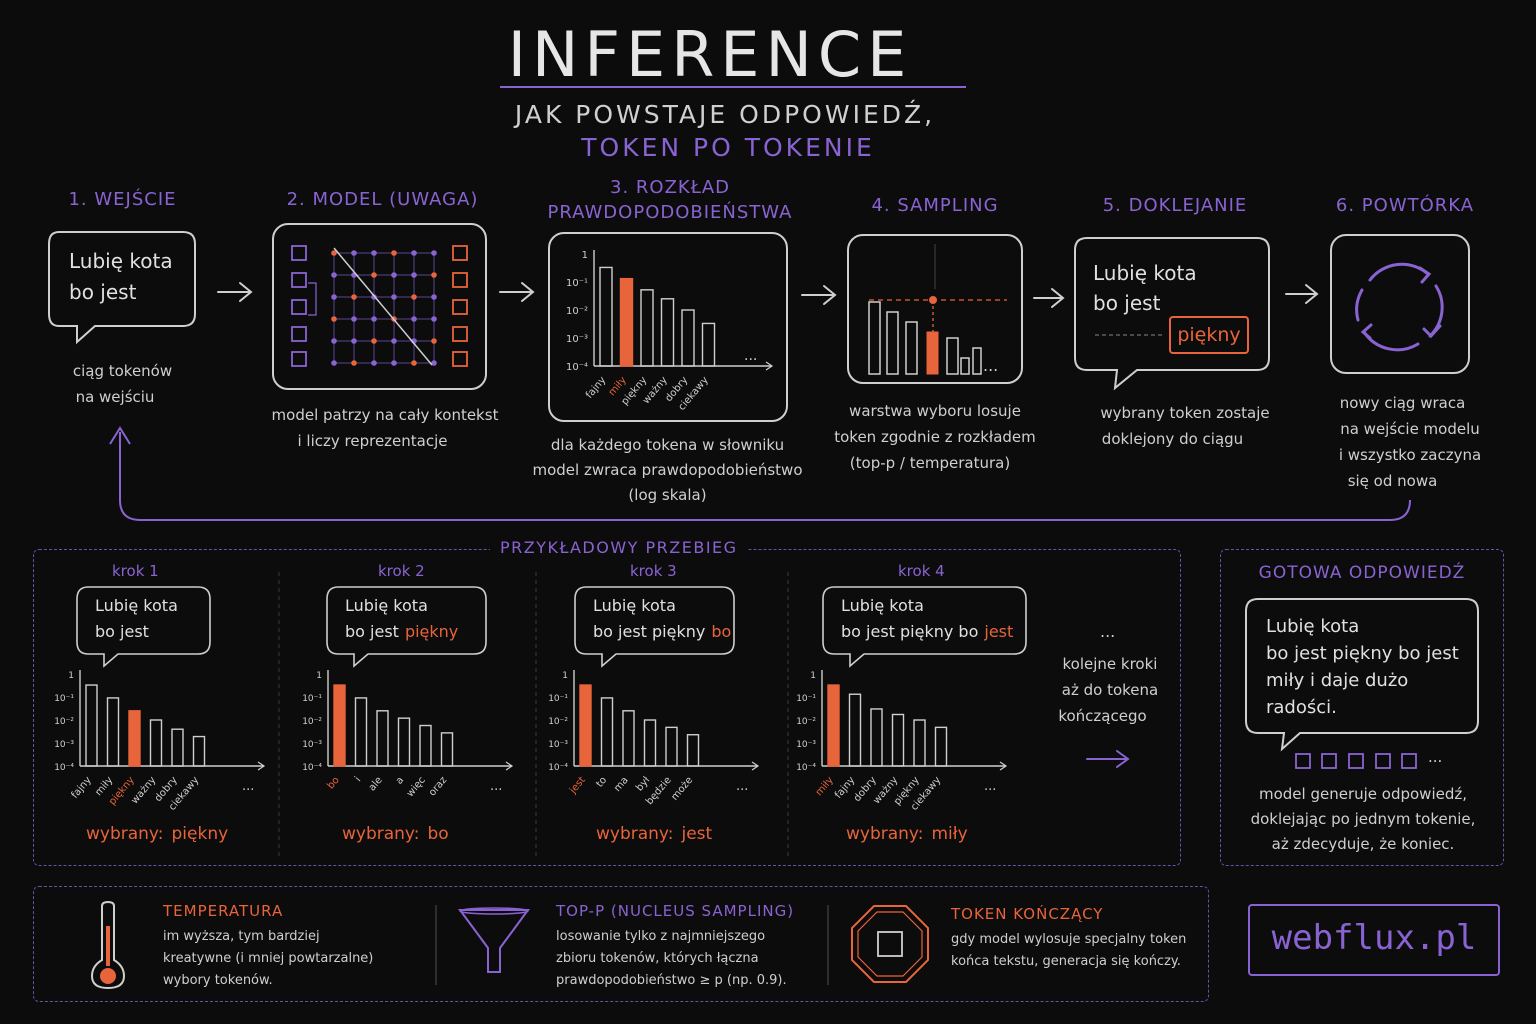 Image resolution: width=1536 pixels, height=1024 pixels. Describe the element at coordinates (907, 834) in the screenshot. I see `picked-row: wybrany: miły` at that location.